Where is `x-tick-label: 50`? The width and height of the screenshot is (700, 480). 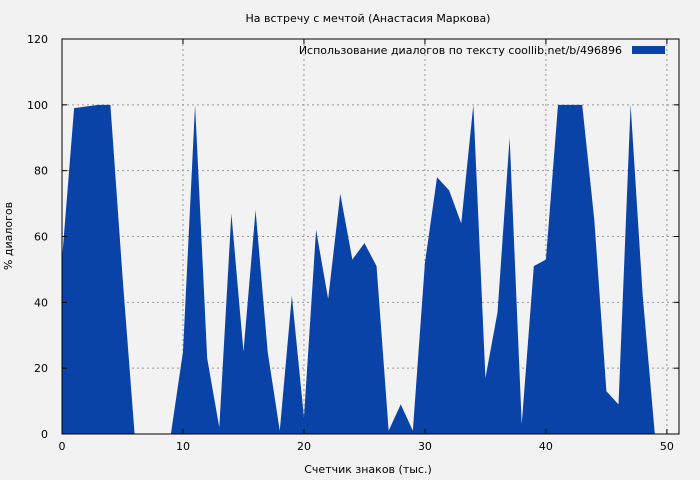 x-tick-label: 50 is located at coordinates (667, 446).